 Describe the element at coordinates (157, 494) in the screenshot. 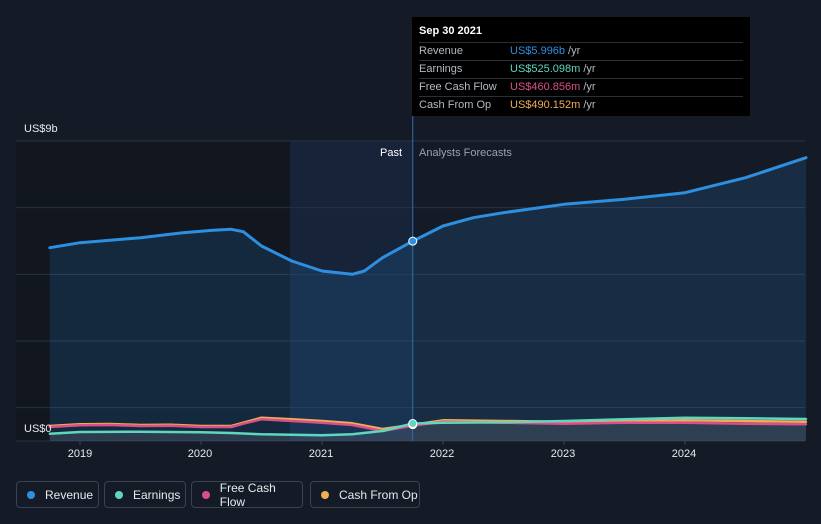

I see `legend-label: Earnings` at that location.